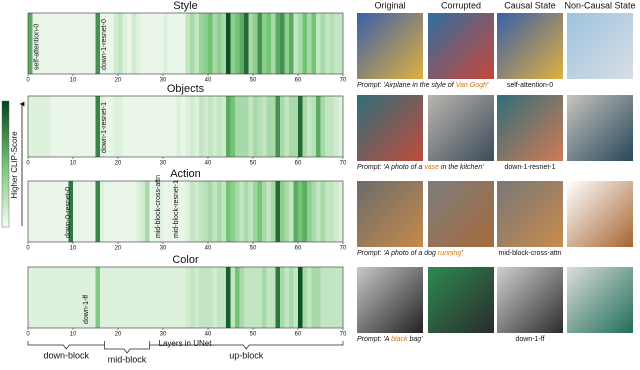 Image resolution: width=640 pixels, height=370 pixels. What do you see at coordinates (343, 335) in the screenshot?
I see `x-tick-label: 70` at bounding box center [343, 335].